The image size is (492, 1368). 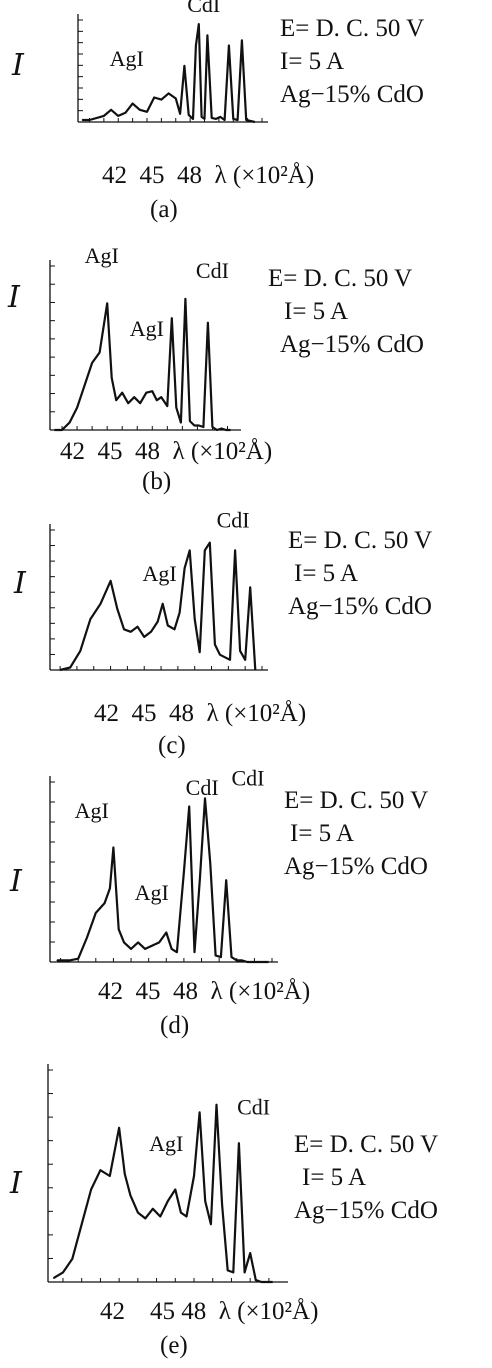 What do you see at coordinates (356, 833) in the screenshot?
I see `conditions-d: E= D. C. 50 V I= 5 A Ag−15% CdO` at bounding box center [356, 833].